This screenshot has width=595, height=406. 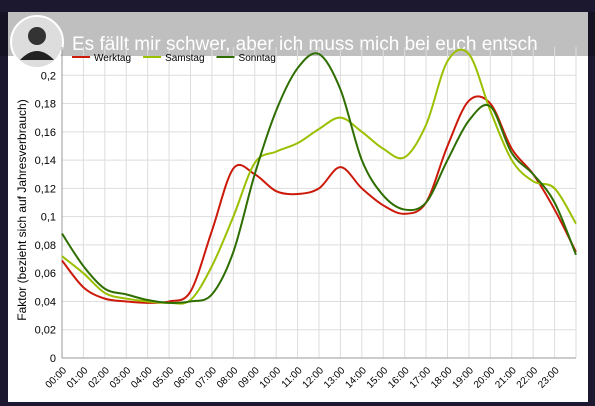 What do you see at coordinates (184, 58) in the screenshot?
I see `legend-label: Samstag` at bounding box center [184, 58].